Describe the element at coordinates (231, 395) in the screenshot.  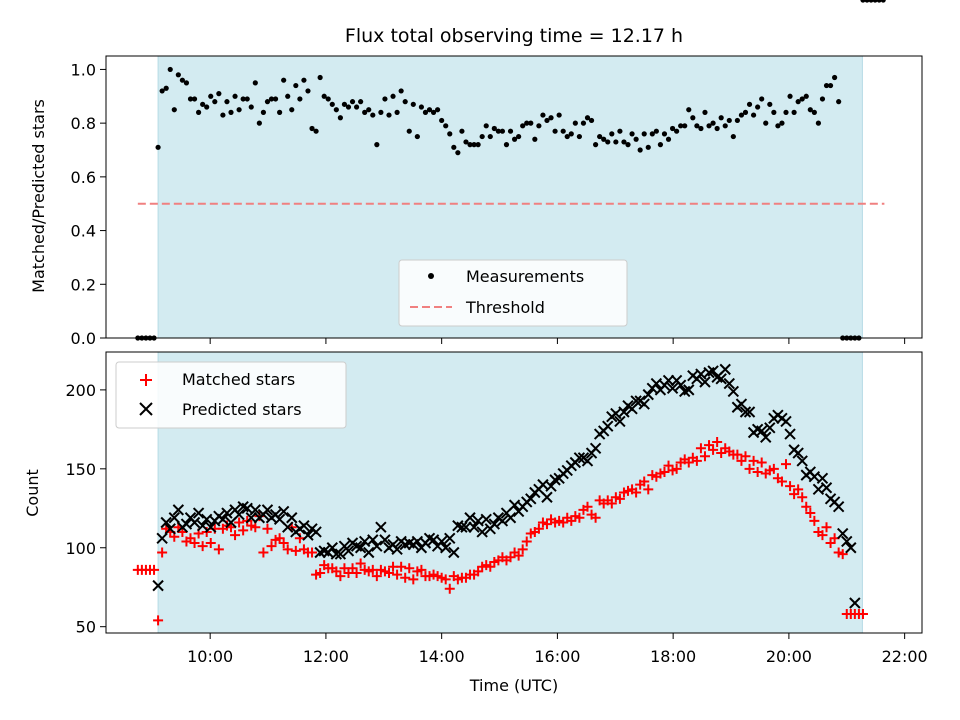
I see `bottom-legend-box` at that location.